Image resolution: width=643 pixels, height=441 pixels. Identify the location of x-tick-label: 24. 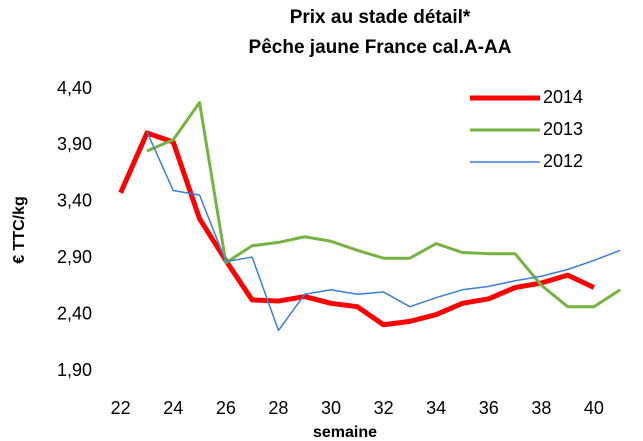
(173, 408).